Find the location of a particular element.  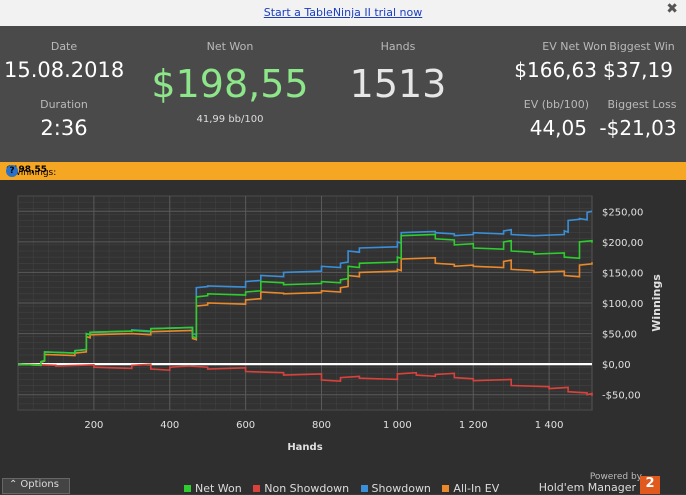

ev-net-won-label: EV Net Won is located at coordinates (574, 46).